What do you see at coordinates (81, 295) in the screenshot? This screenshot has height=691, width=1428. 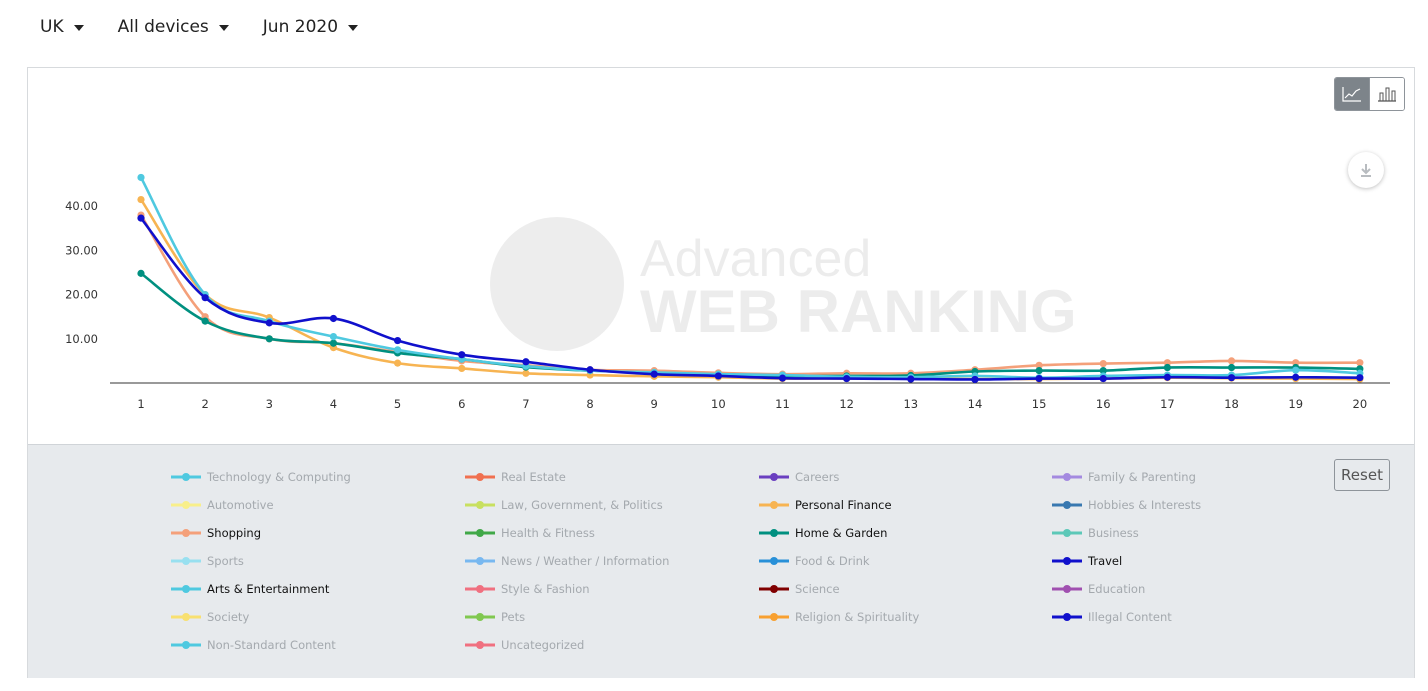 I see `y-tick-label: 20.00` at bounding box center [81, 295].